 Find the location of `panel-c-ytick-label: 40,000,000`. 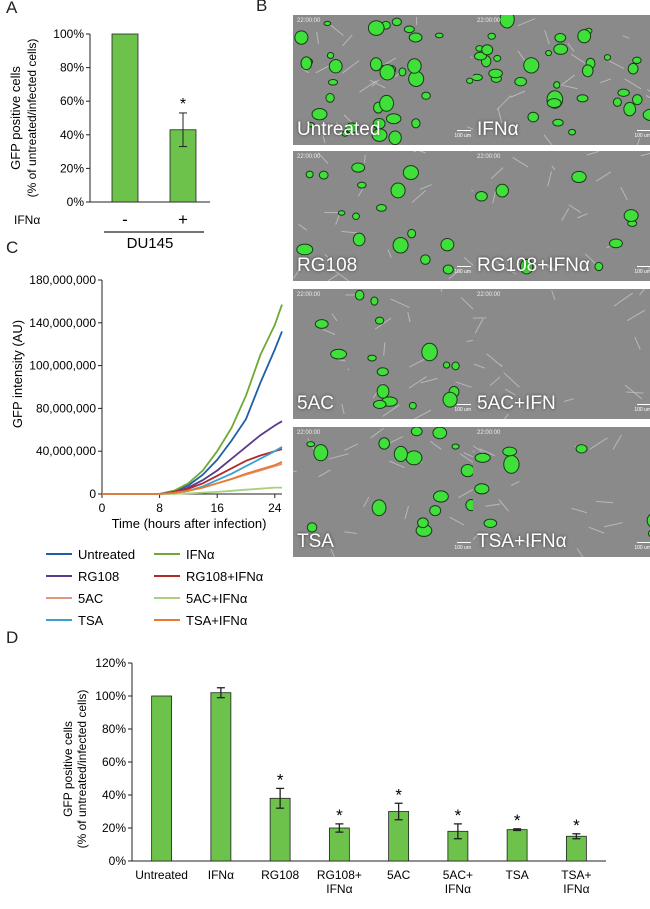

panel-c-ytick-label: 40,000,000 is located at coordinates (66, 451).